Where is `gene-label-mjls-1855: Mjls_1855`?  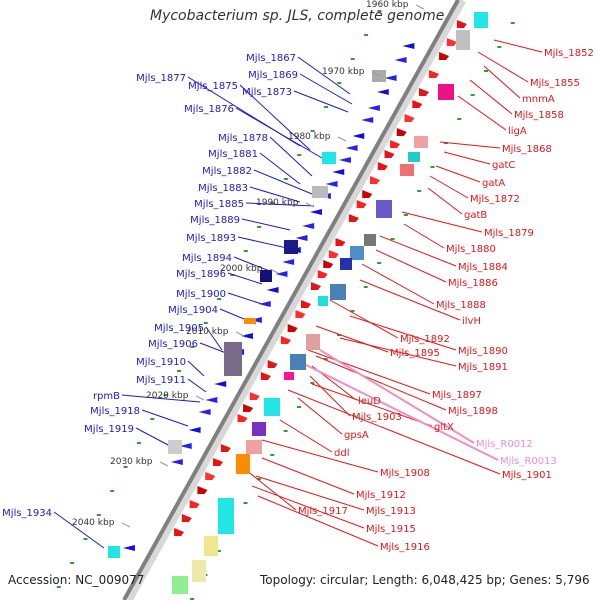
gene-label-mjls-1855: Mjls_1855 is located at coordinates (555, 83).